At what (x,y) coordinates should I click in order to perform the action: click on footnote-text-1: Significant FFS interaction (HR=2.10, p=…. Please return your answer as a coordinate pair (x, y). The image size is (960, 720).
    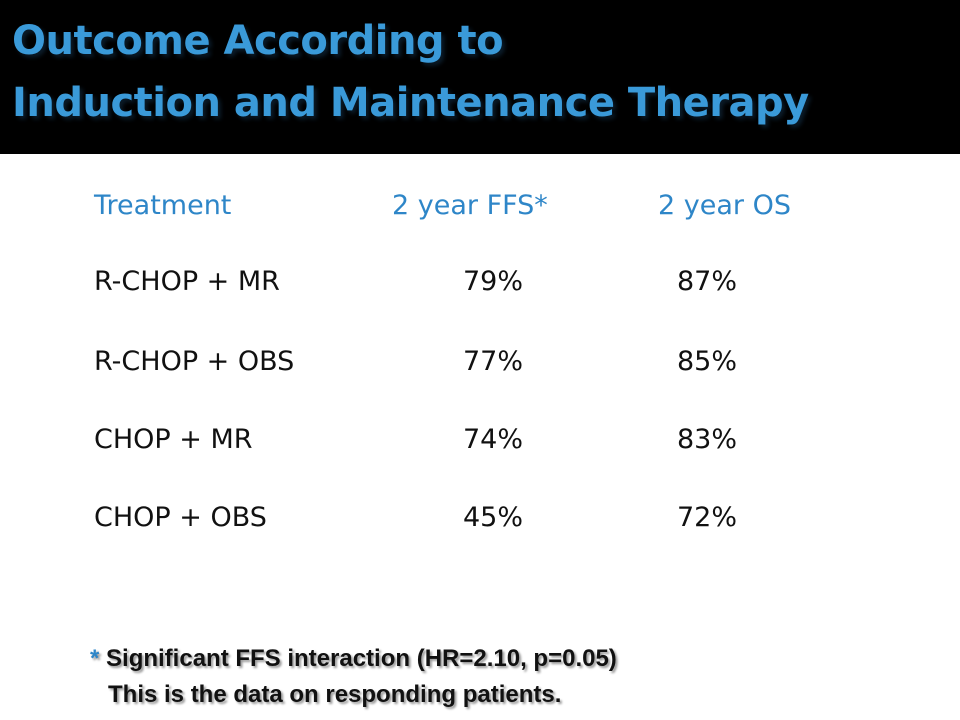
    Looking at the image, I should click on (361, 658).